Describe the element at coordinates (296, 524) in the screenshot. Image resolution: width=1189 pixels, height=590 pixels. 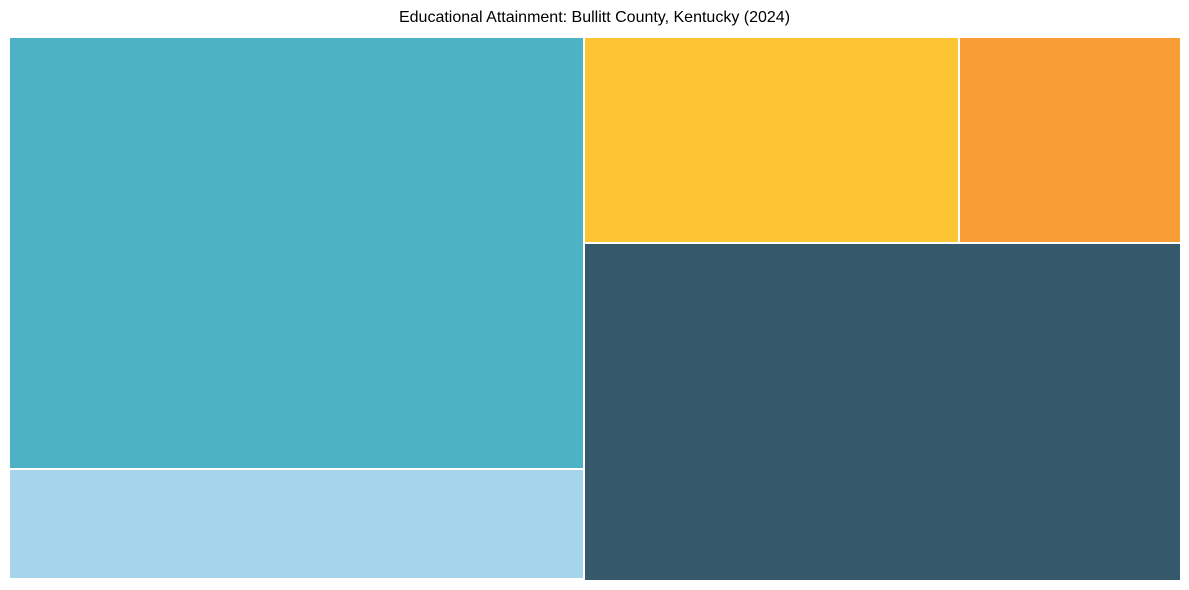
I see `segment-light-blue` at that location.